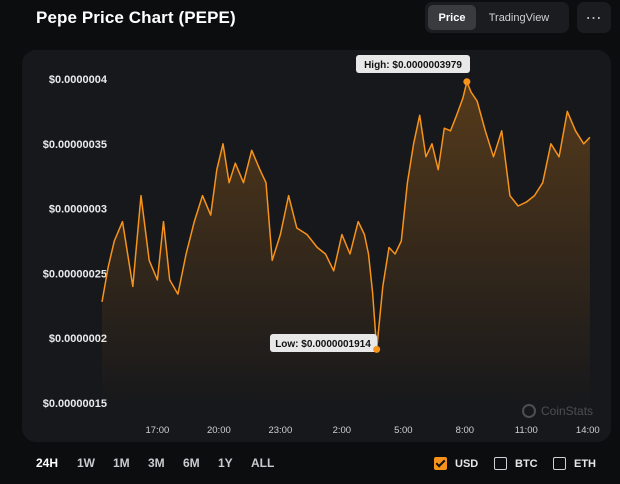 This screenshot has height=484, width=620. What do you see at coordinates (263, 463) in the screenshot?
I see `range-all: ALL` at bounding box center [263, 463].